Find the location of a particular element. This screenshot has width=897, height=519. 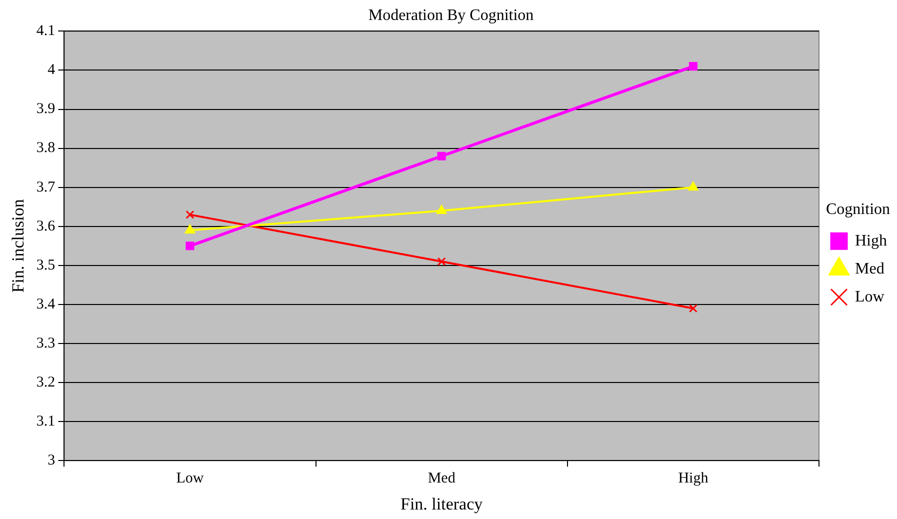

y-tick-label: 3.2 is located at coordinates (46, 382).